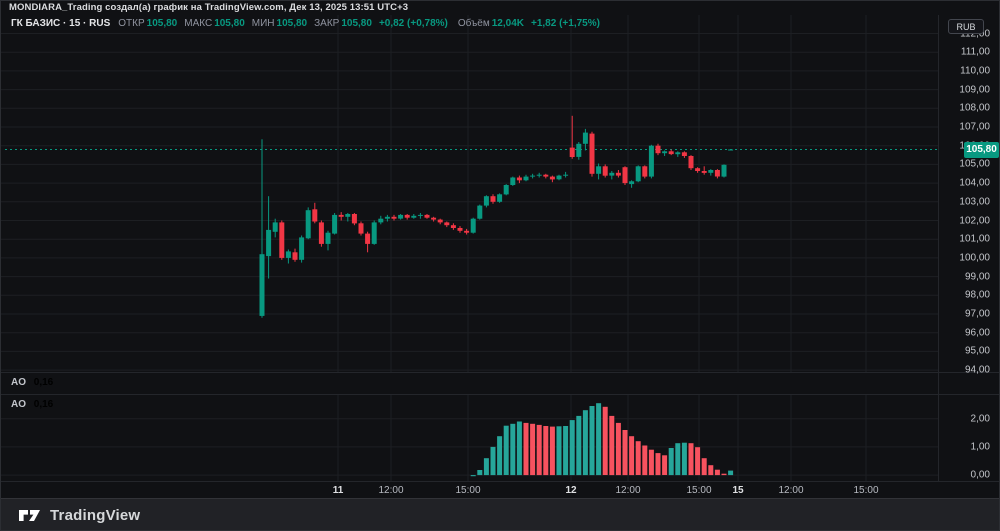 Image resolution: width=1000 pixels, height=531 pixels. Describe the element at coordinates (507, 23) in the screenshot. I see `volume-value: 12,04K` at that location.